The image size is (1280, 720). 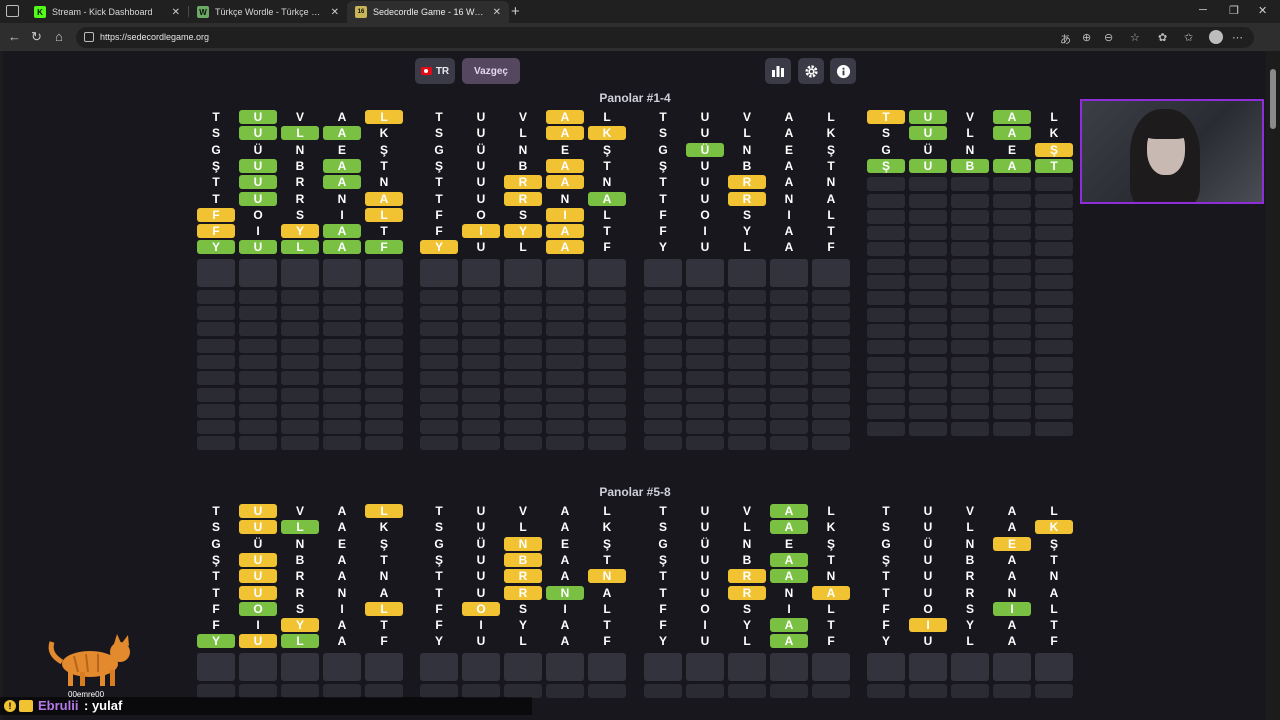 I want to click on scrollbar, so click(x=1273, y=385).